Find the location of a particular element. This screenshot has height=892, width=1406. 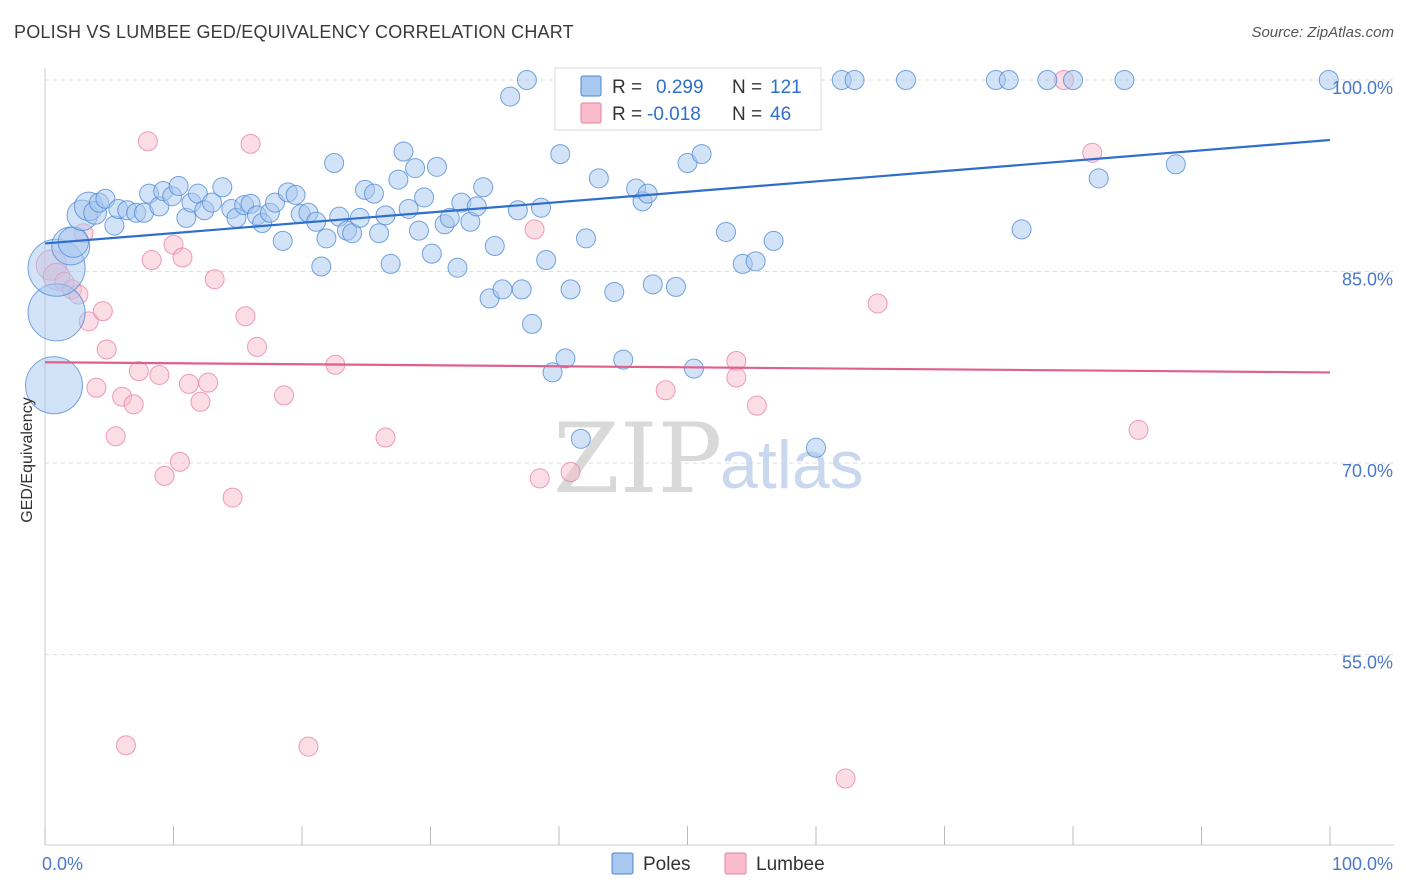

y-tick-labels: 55.0% 70.0% 85.0% 100.0% is located at coordinates (1362, 375).